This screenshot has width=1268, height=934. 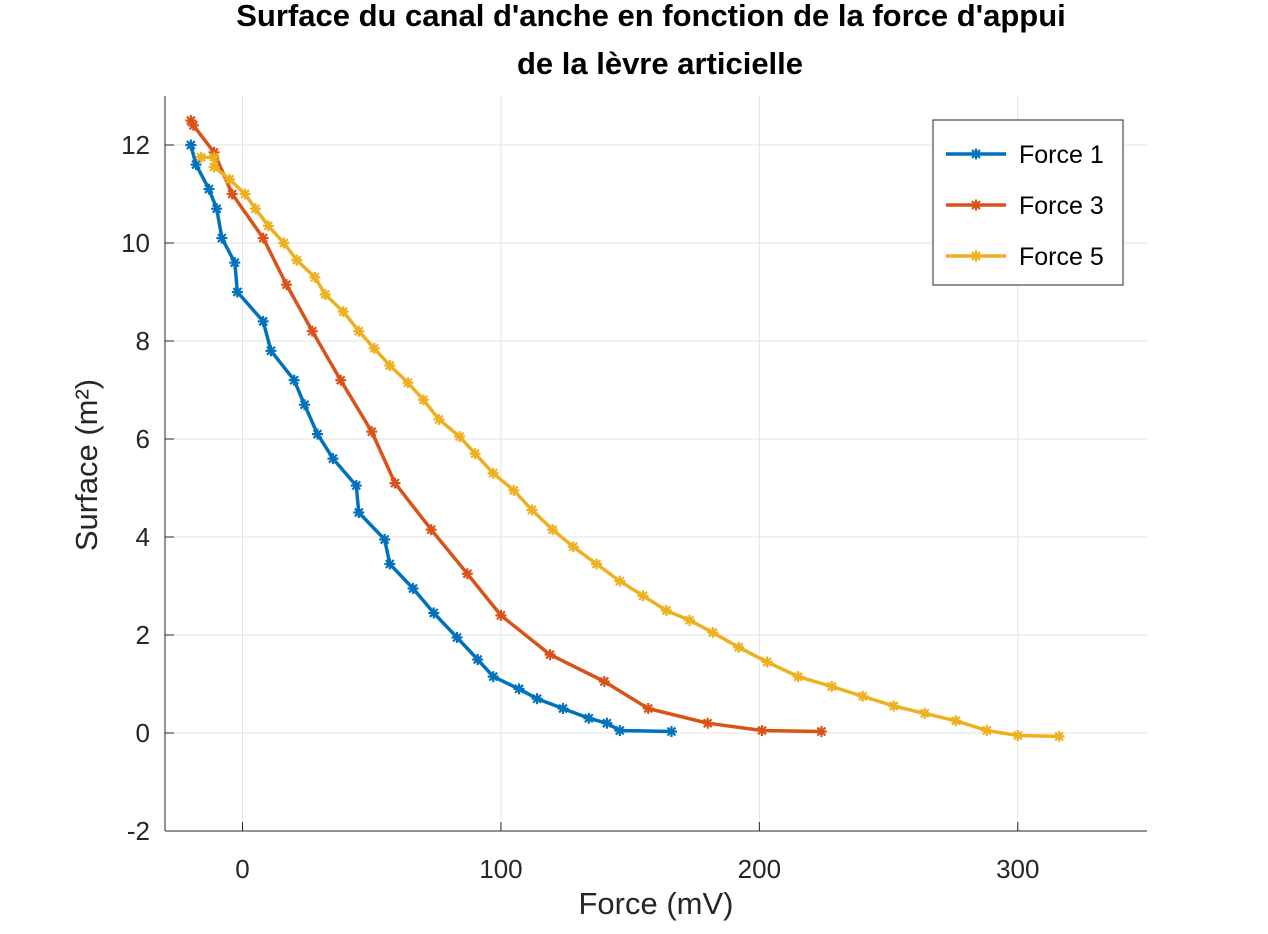 I want to click on y-axis-label: Surface (m²), so click(x=86, y=465).